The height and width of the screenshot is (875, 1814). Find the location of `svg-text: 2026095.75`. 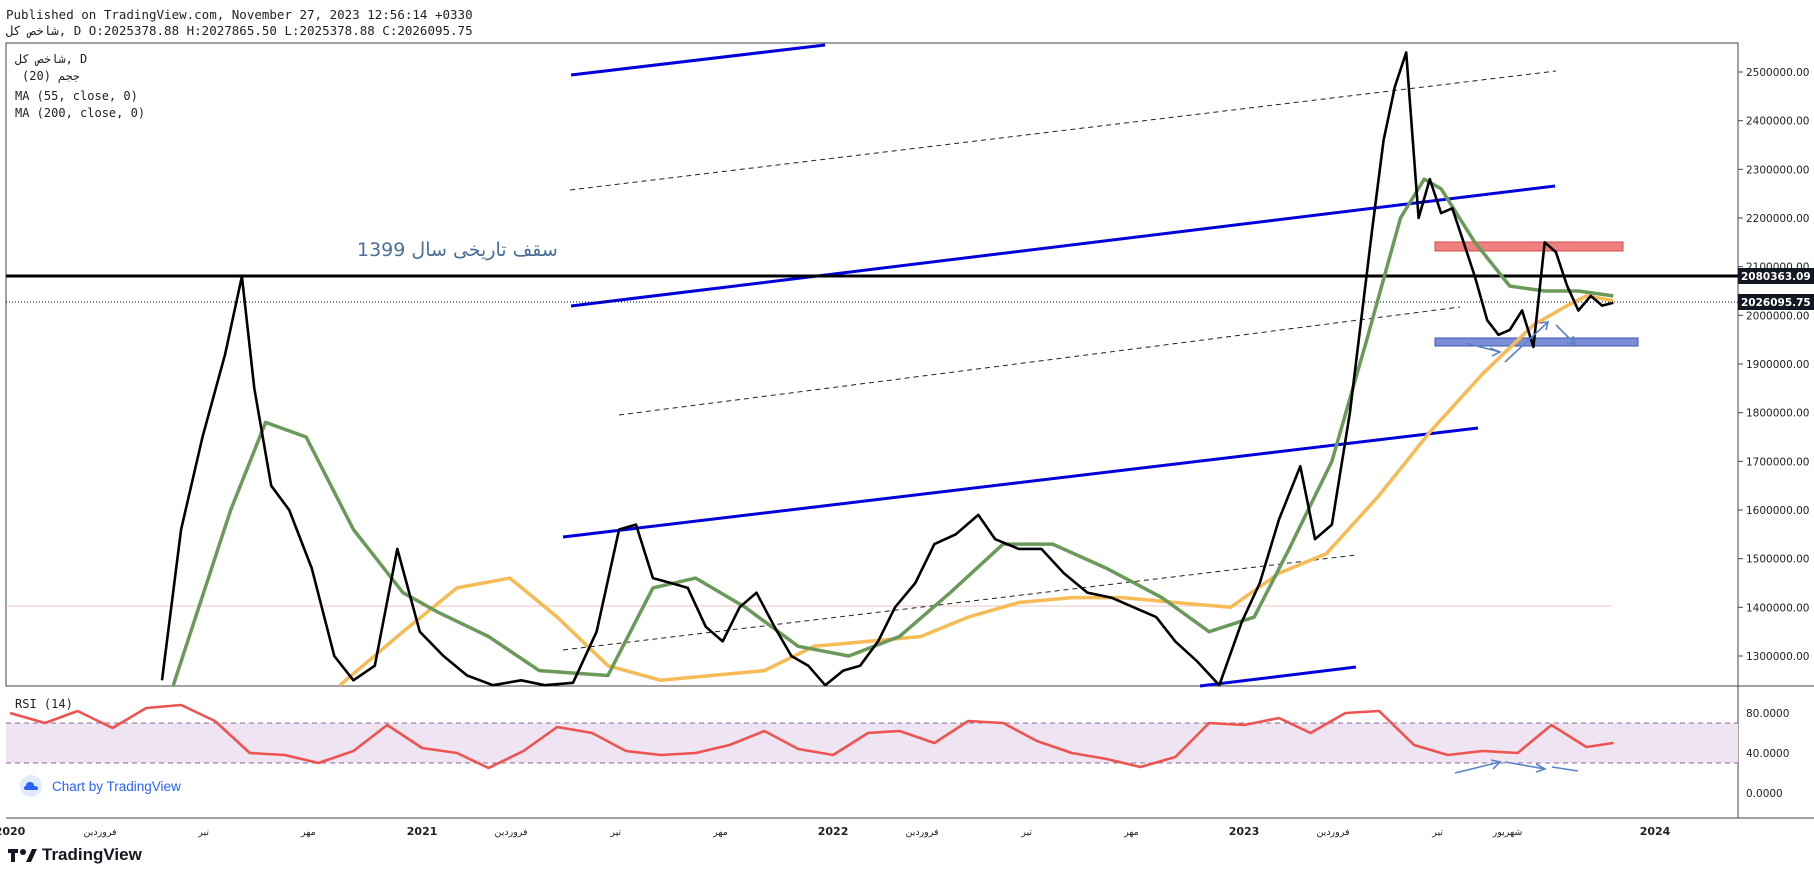

svg-text: 2026095.75 is located at coordinates (1776, 303).